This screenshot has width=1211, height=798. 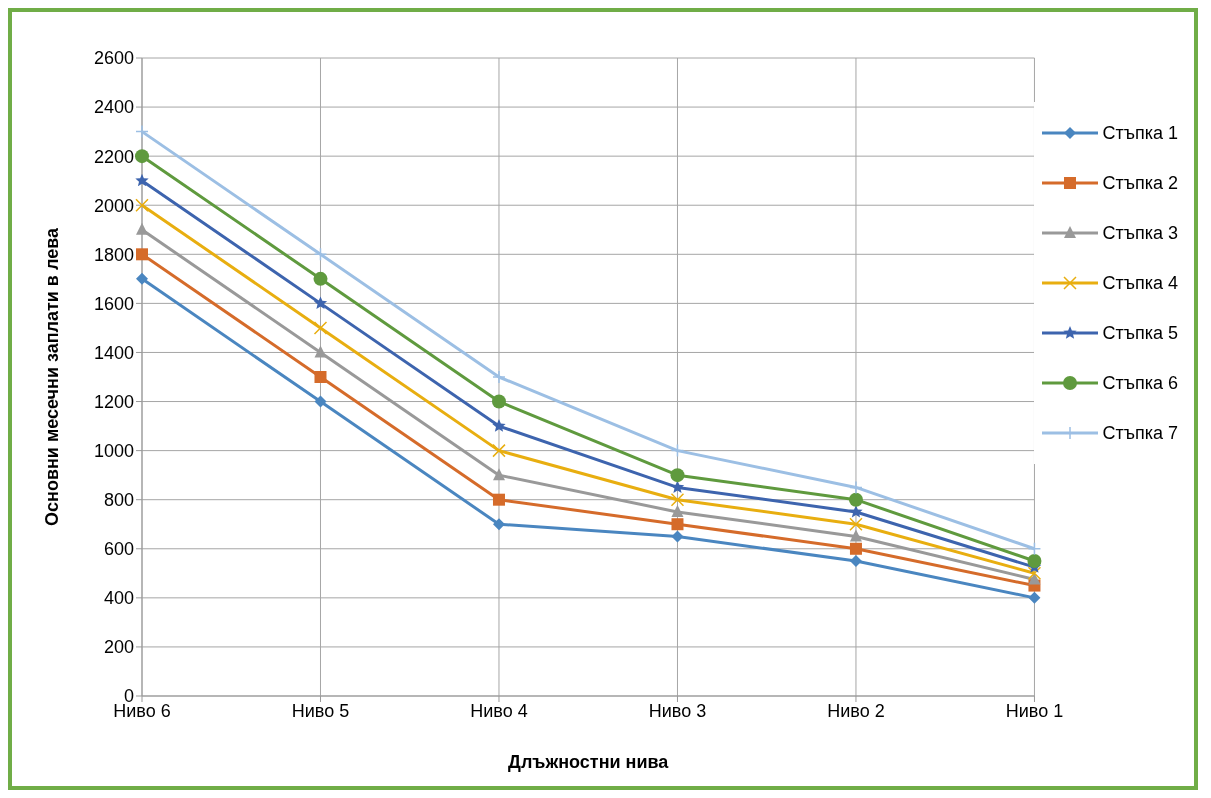 I want to click on y-tick-label: 1400, so click(x=113, y=352).